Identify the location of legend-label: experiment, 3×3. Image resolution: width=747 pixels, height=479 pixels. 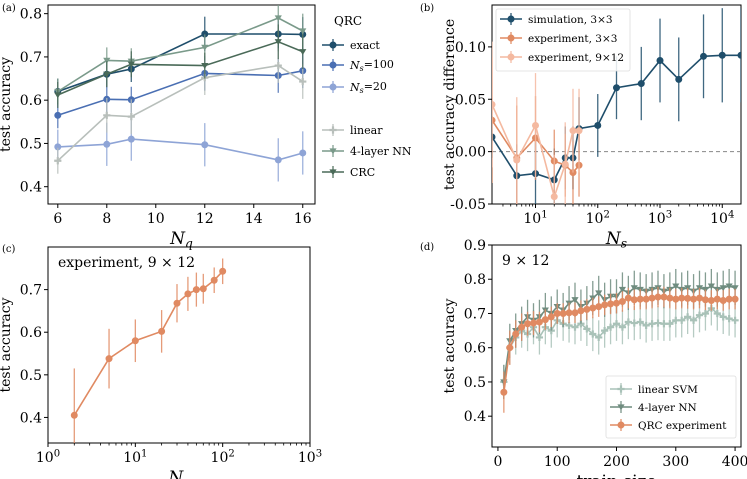
(572, 39).